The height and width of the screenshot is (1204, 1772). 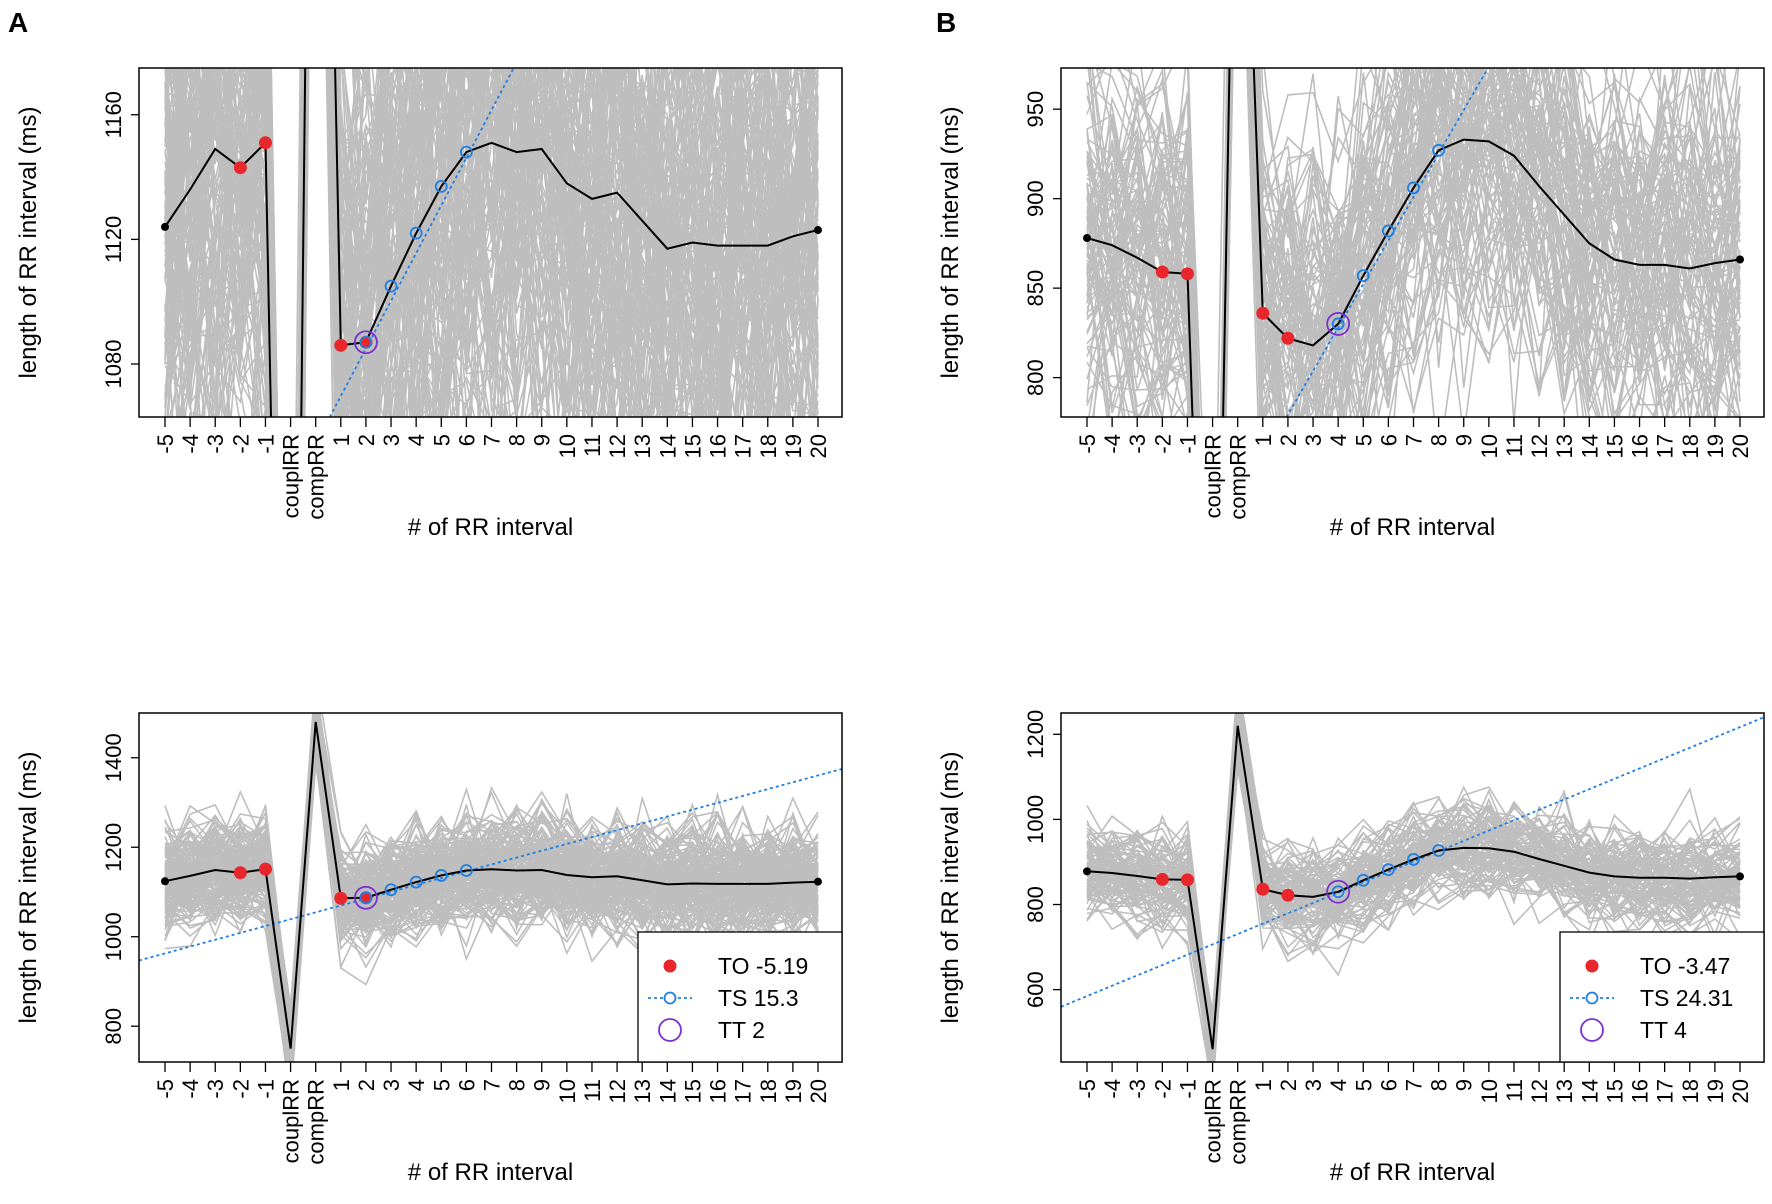 What do you see at coordinates (1035, 109) in the screenshot?
I see `y-tick-label: 950` at bounding box center [1035, 109].